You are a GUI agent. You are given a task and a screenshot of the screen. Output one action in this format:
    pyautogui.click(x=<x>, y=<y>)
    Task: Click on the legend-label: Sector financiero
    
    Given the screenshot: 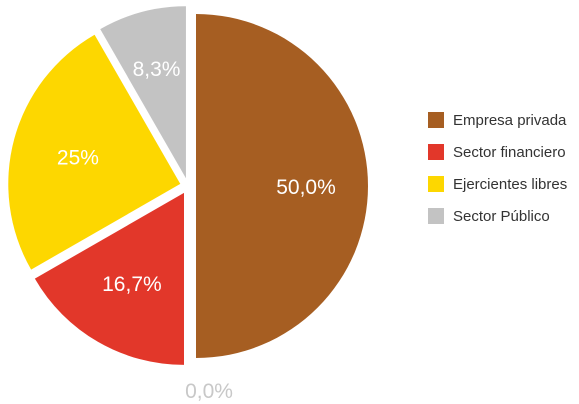 What is the action you would take?
    pyautogui.click(x=509, y=152)
    